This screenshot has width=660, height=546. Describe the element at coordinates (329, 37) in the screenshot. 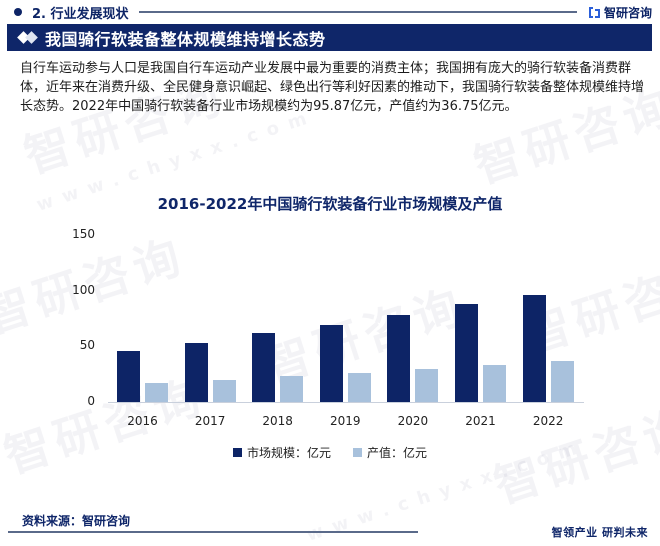

I see `title-banner: 我国骑行软装备整体规模维持增长态势` at that location.